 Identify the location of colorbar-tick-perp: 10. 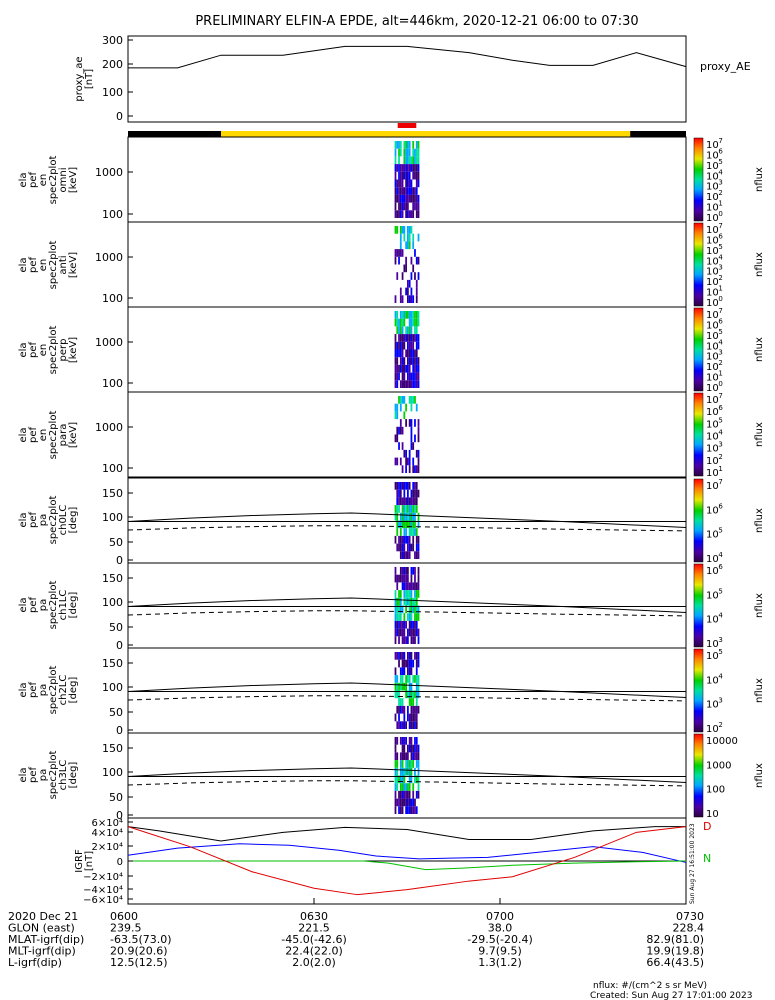
(712, 346).